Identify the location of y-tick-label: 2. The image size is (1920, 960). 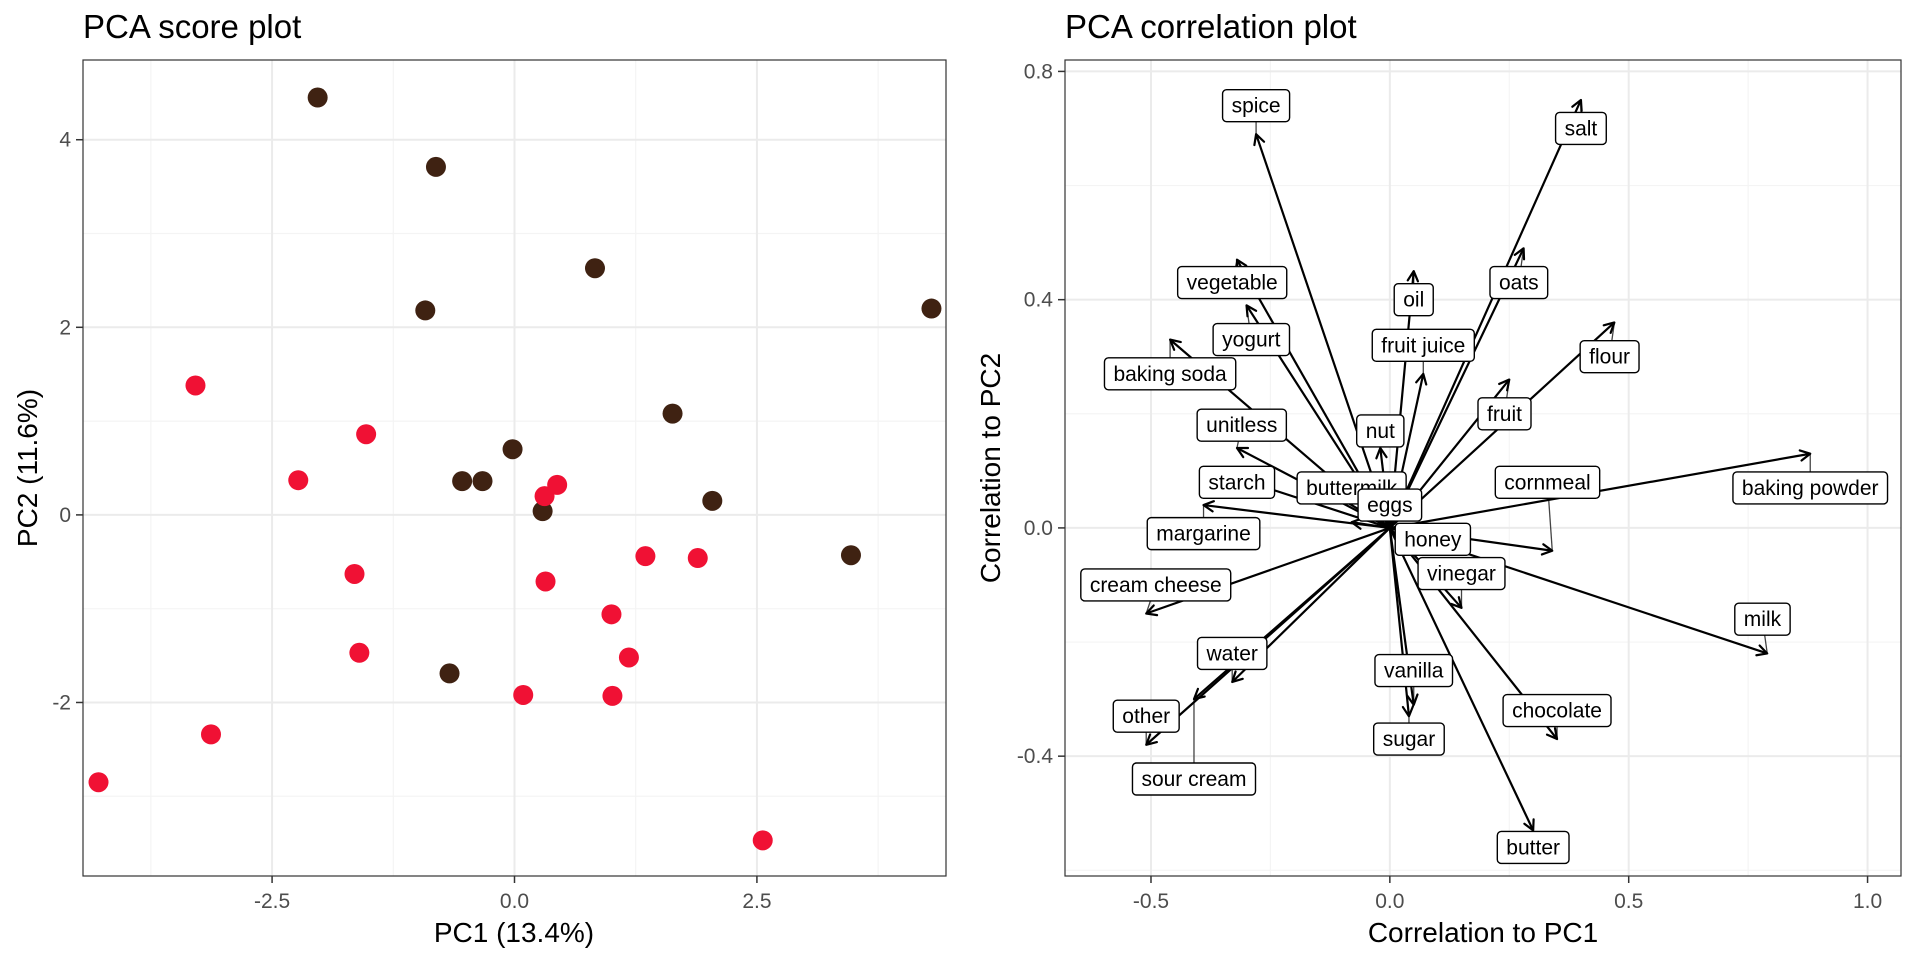
(65, 327).